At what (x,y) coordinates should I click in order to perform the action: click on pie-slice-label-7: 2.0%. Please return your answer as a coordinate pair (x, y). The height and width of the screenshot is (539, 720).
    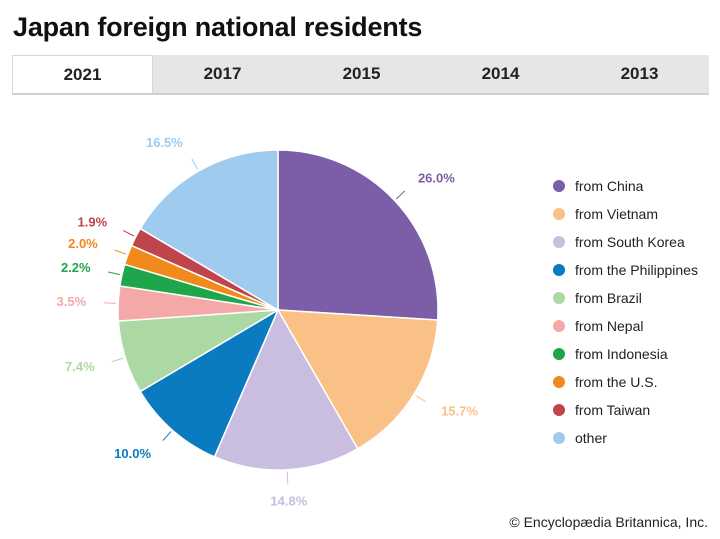
    Looking at the image, I should click on (83, 243).